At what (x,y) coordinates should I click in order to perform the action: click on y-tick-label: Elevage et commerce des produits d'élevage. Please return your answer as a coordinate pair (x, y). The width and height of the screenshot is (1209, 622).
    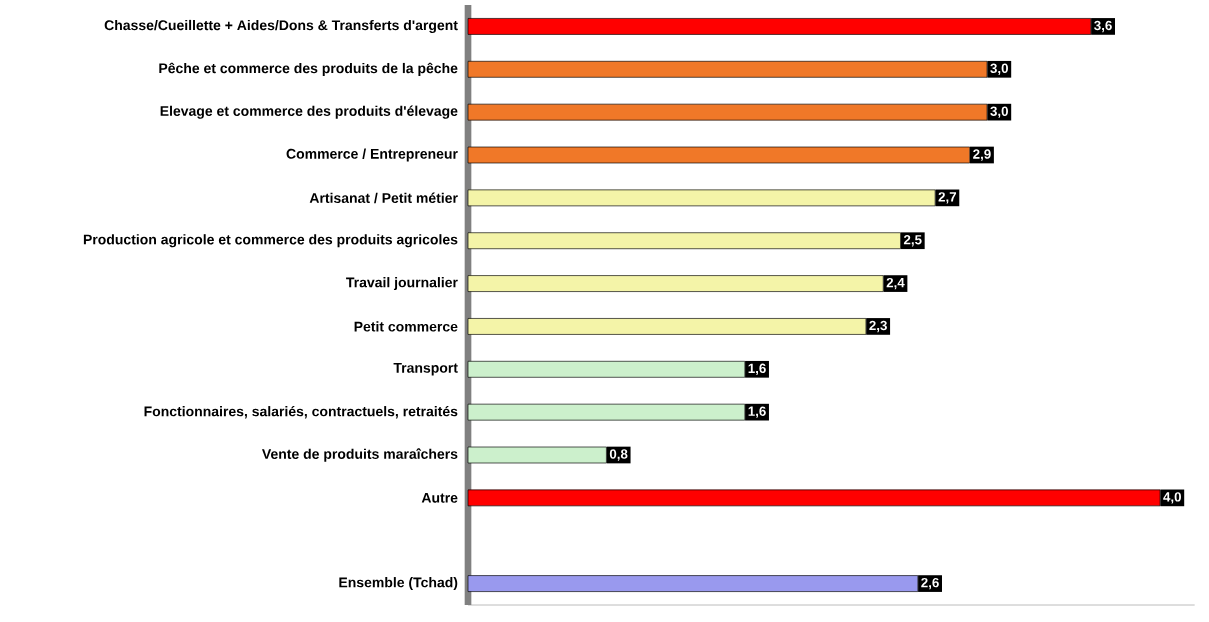
    Looking at the image, I should click on (309, 112).